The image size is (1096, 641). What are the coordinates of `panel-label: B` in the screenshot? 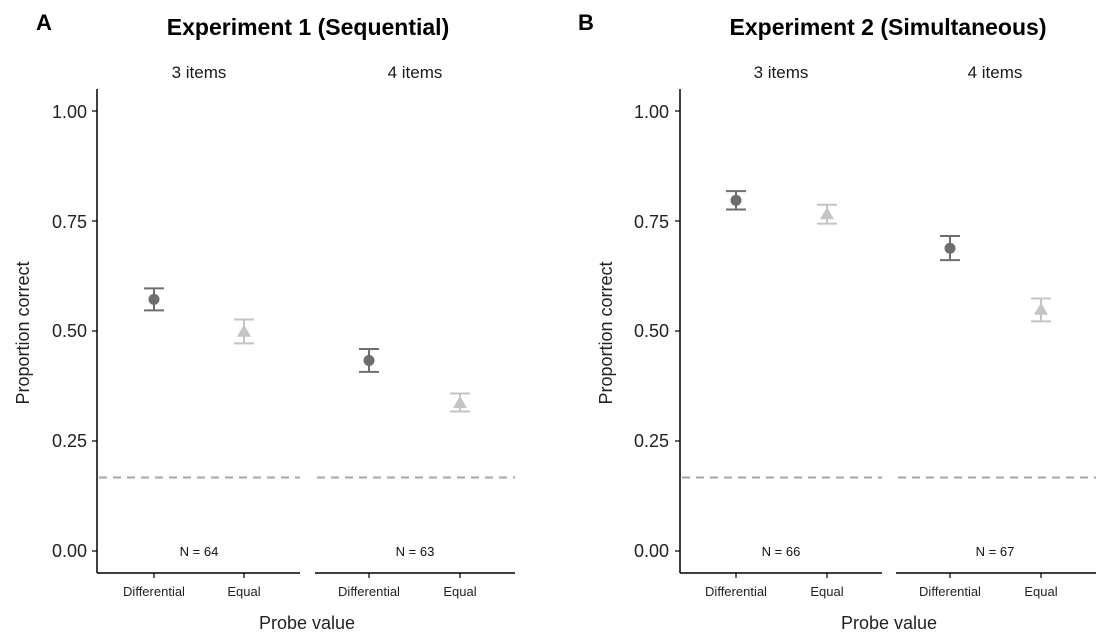 It's located at (586, 22).